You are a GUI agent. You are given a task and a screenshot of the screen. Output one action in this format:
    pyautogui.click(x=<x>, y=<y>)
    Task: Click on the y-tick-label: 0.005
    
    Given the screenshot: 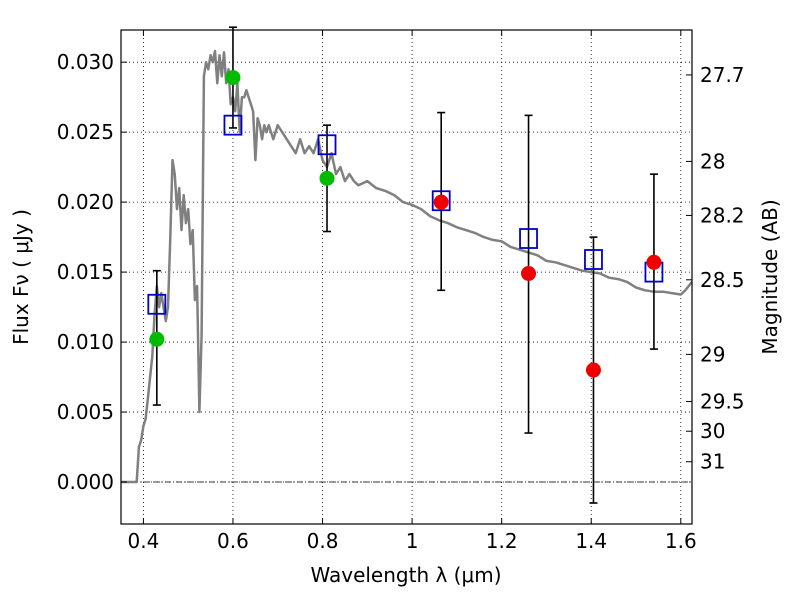 What is the action you would take?
    pyautogui.click(x=85, y=412)
    